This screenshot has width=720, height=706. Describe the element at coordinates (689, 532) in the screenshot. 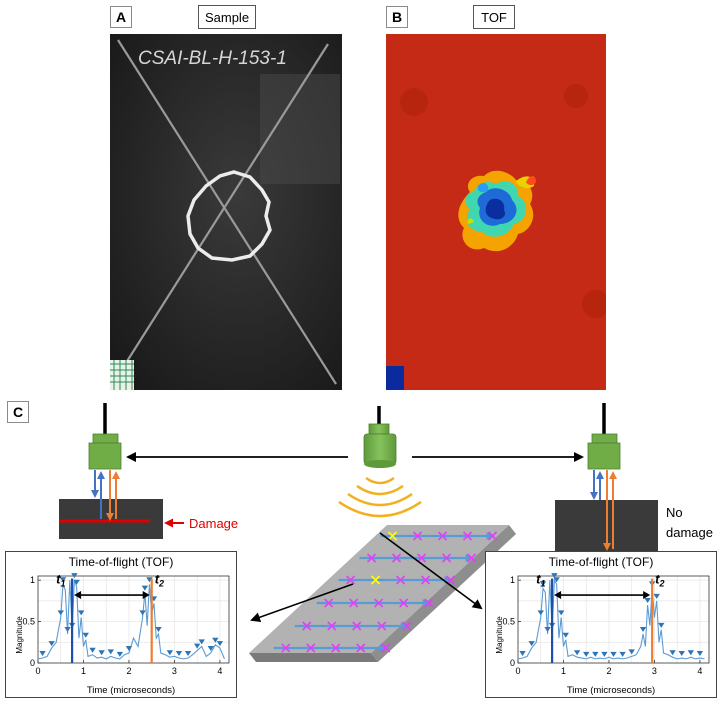

I see `no-damage-label-2: damage` at that location.